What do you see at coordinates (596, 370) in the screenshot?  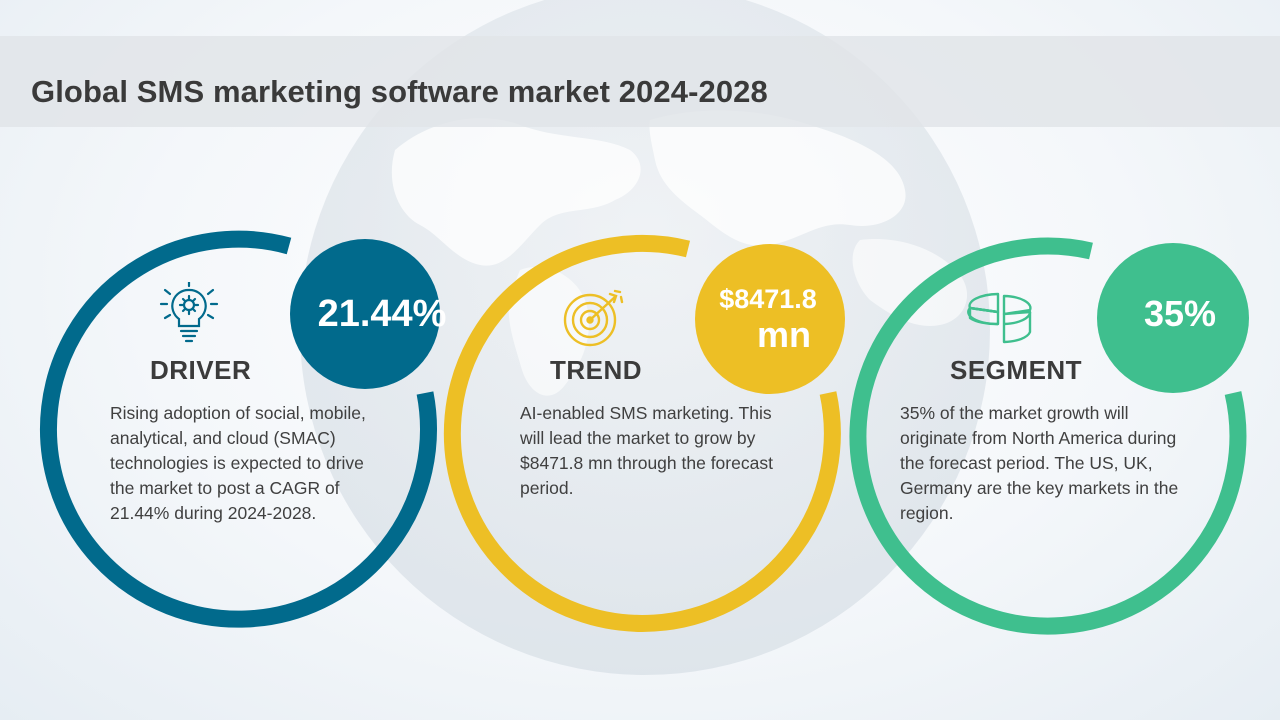 I see `trend-heading: TREND` at bounding box center [596, 370].